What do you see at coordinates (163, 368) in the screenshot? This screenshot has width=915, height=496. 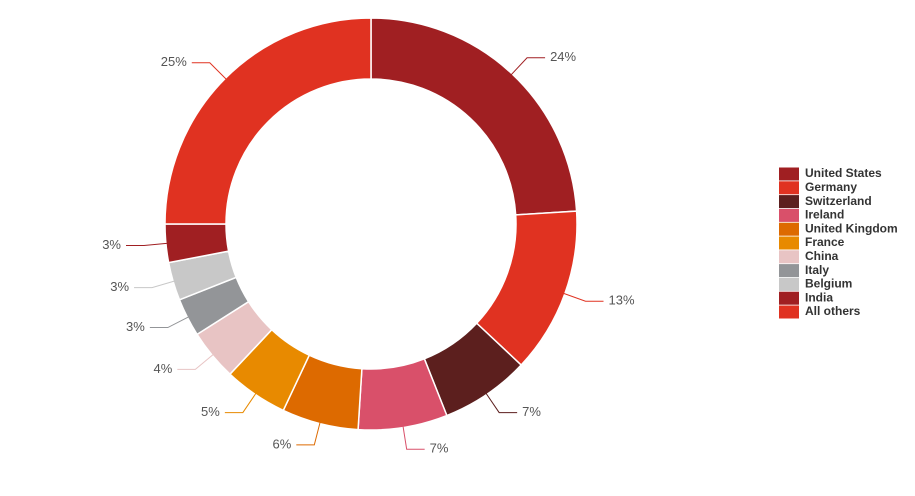 I see `data-label: 4%` at bounding box center [163, 368].